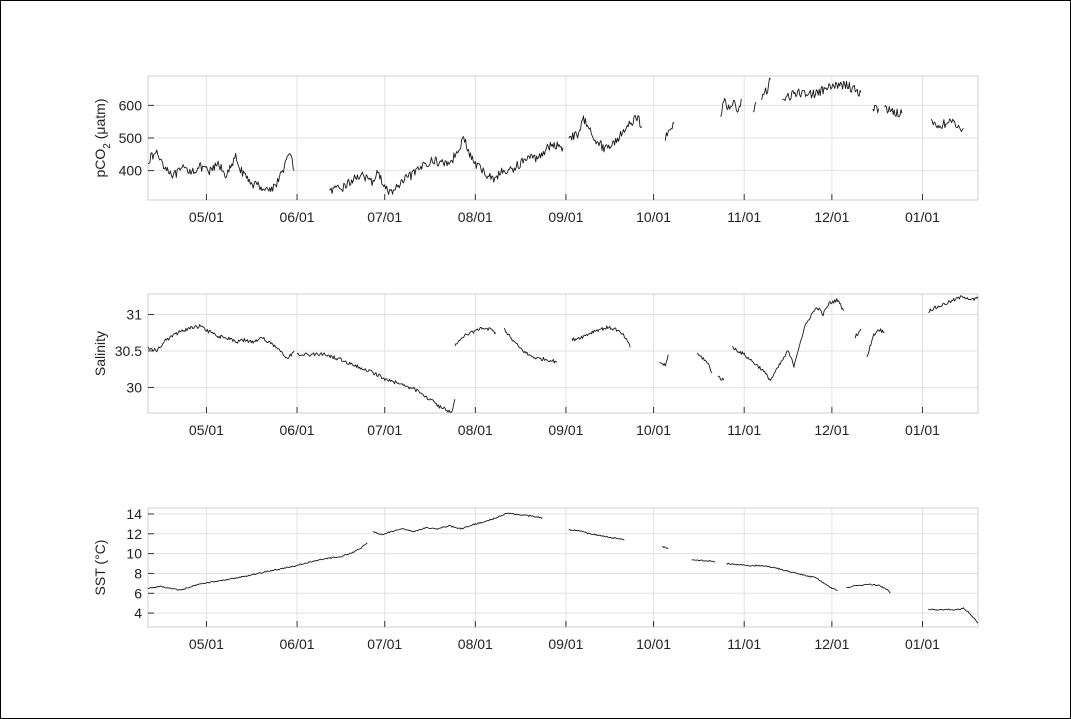  I want to click on y-axis-label-unit: (μatm), so click(100, 121).